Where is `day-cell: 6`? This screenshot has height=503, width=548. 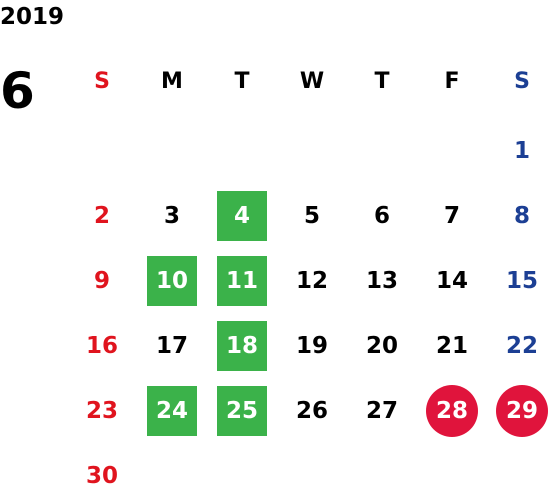 day-cell: 6 is located at coordinates (381, 216).